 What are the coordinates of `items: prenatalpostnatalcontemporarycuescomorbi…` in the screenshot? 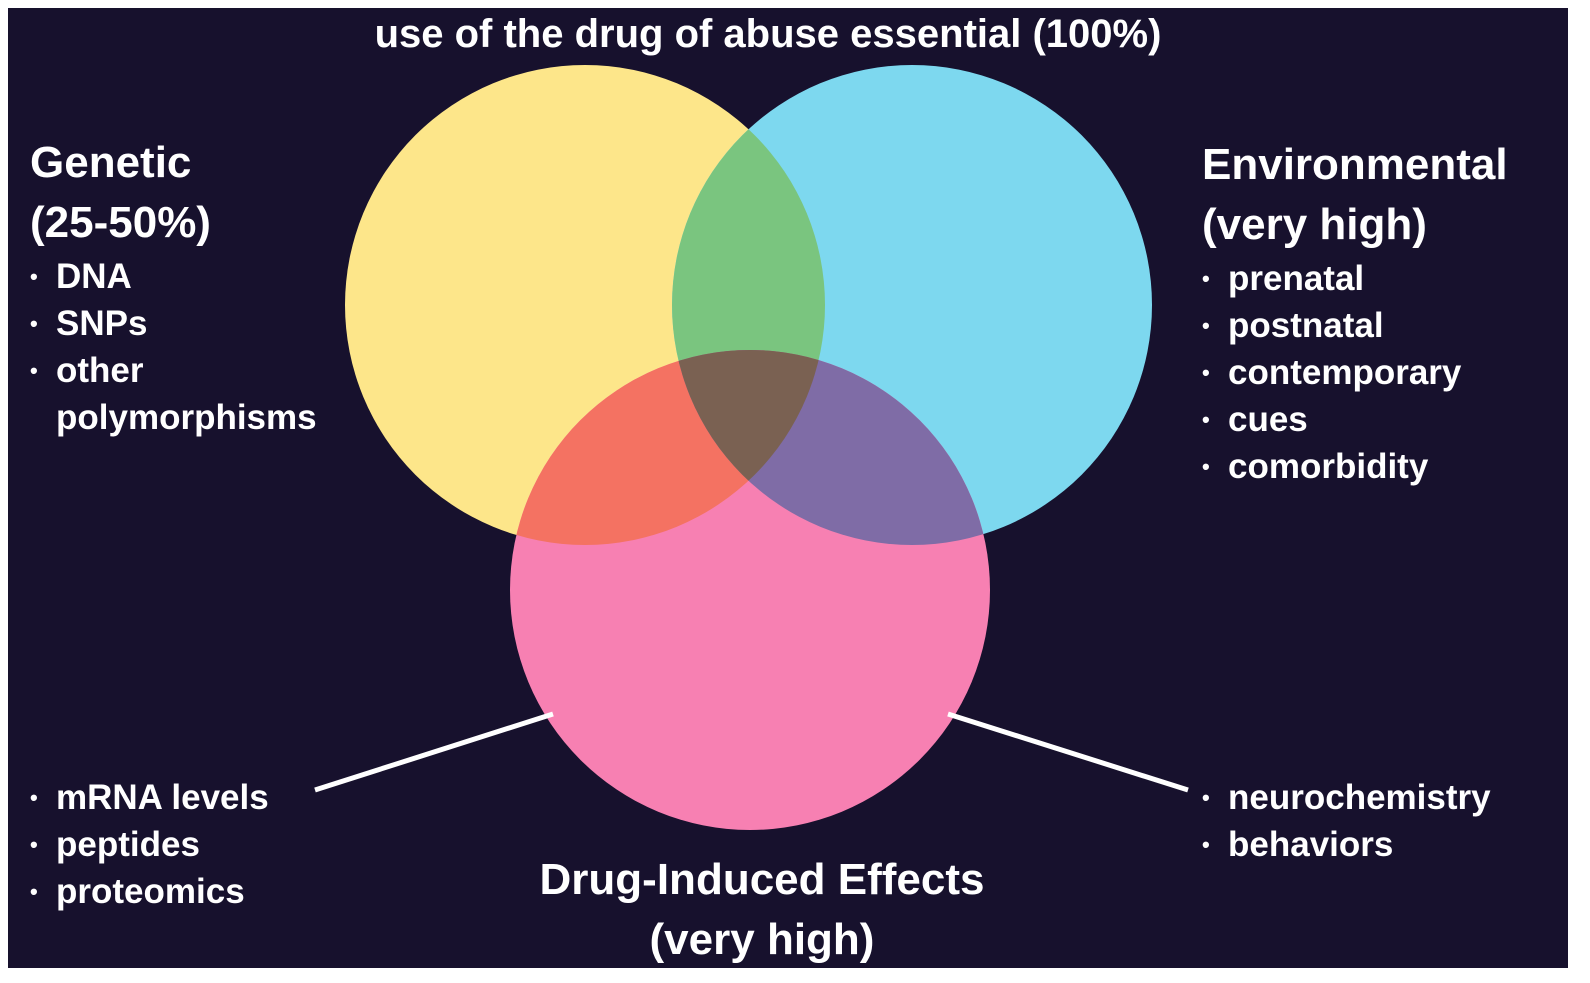 It's located at (1382, 372).